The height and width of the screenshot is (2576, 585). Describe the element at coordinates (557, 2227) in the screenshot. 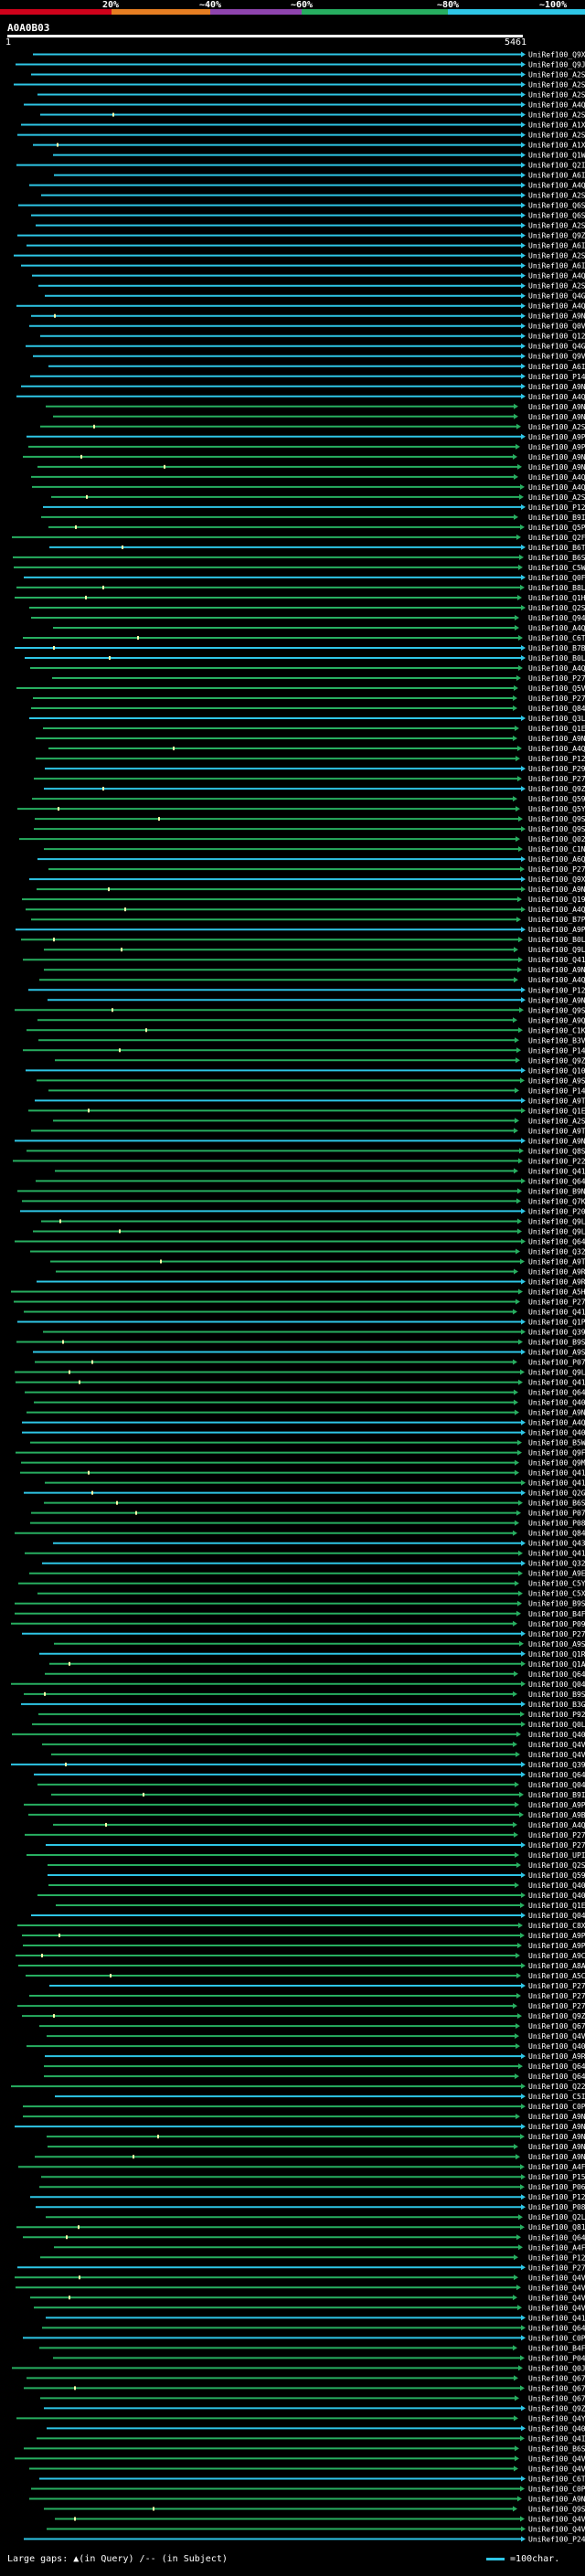

I see `row-label: UniRef100_Q81391` at that location.